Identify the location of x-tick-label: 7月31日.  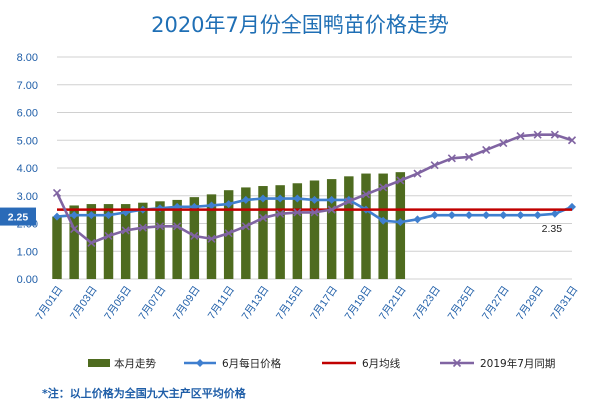
(565, 303).